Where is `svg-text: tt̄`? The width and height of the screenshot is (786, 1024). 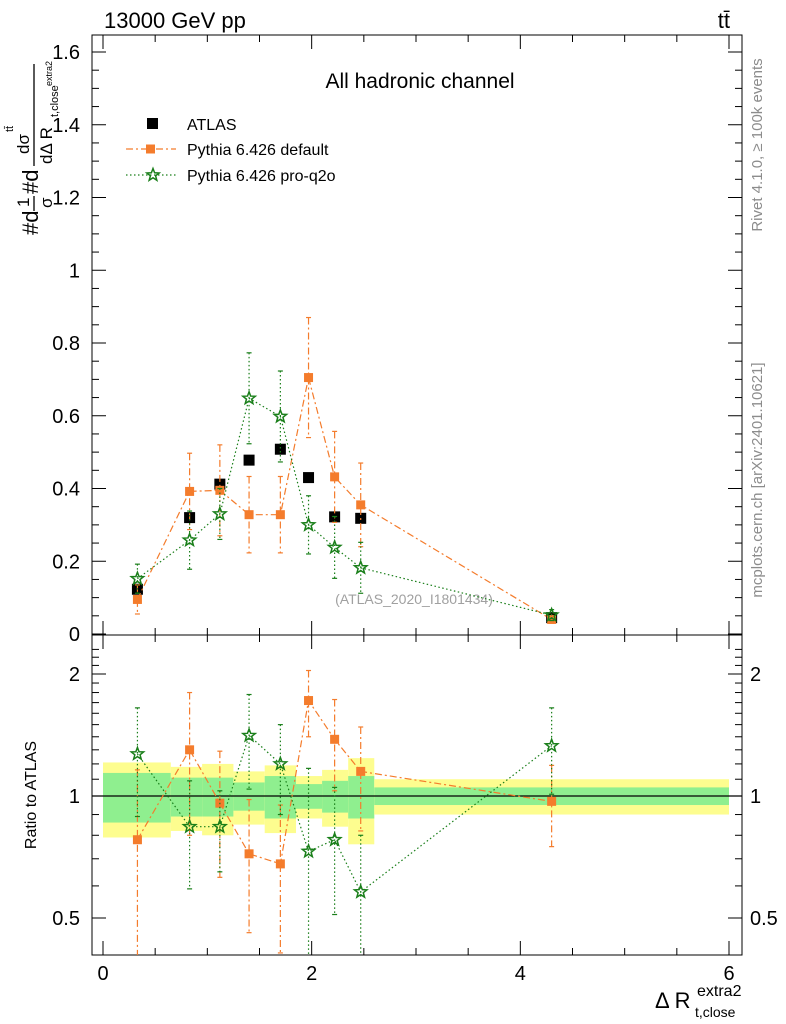
svg-text: tt̄ is located at coordinates (10, 129).